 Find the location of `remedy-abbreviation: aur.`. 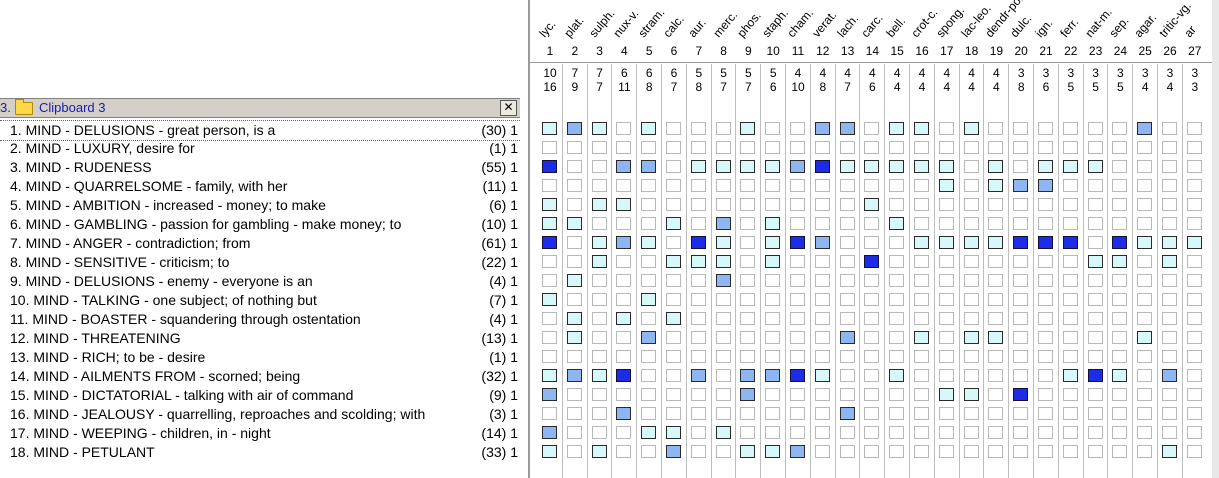

remedy-abbreviation: aur. is located at coordinates (697, 28).